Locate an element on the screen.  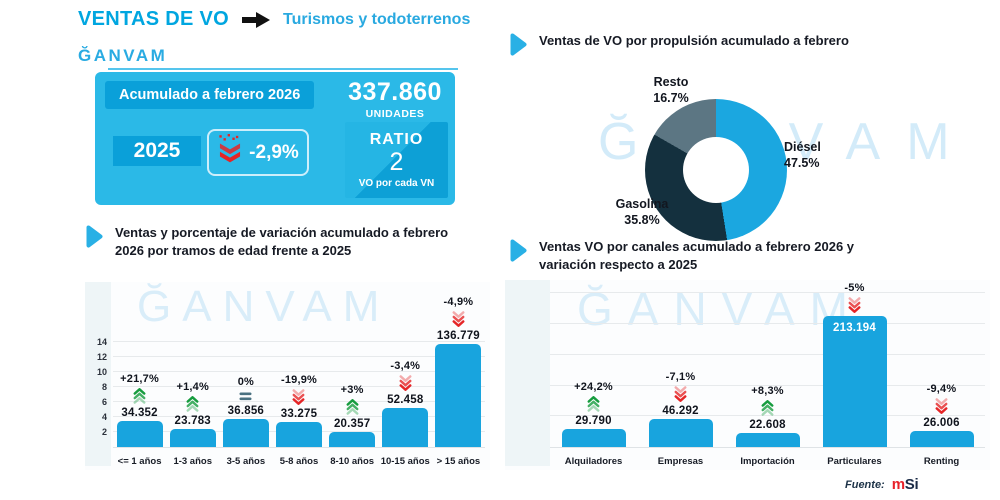
source-label: Fuente: is located at coordinates (865, 484).